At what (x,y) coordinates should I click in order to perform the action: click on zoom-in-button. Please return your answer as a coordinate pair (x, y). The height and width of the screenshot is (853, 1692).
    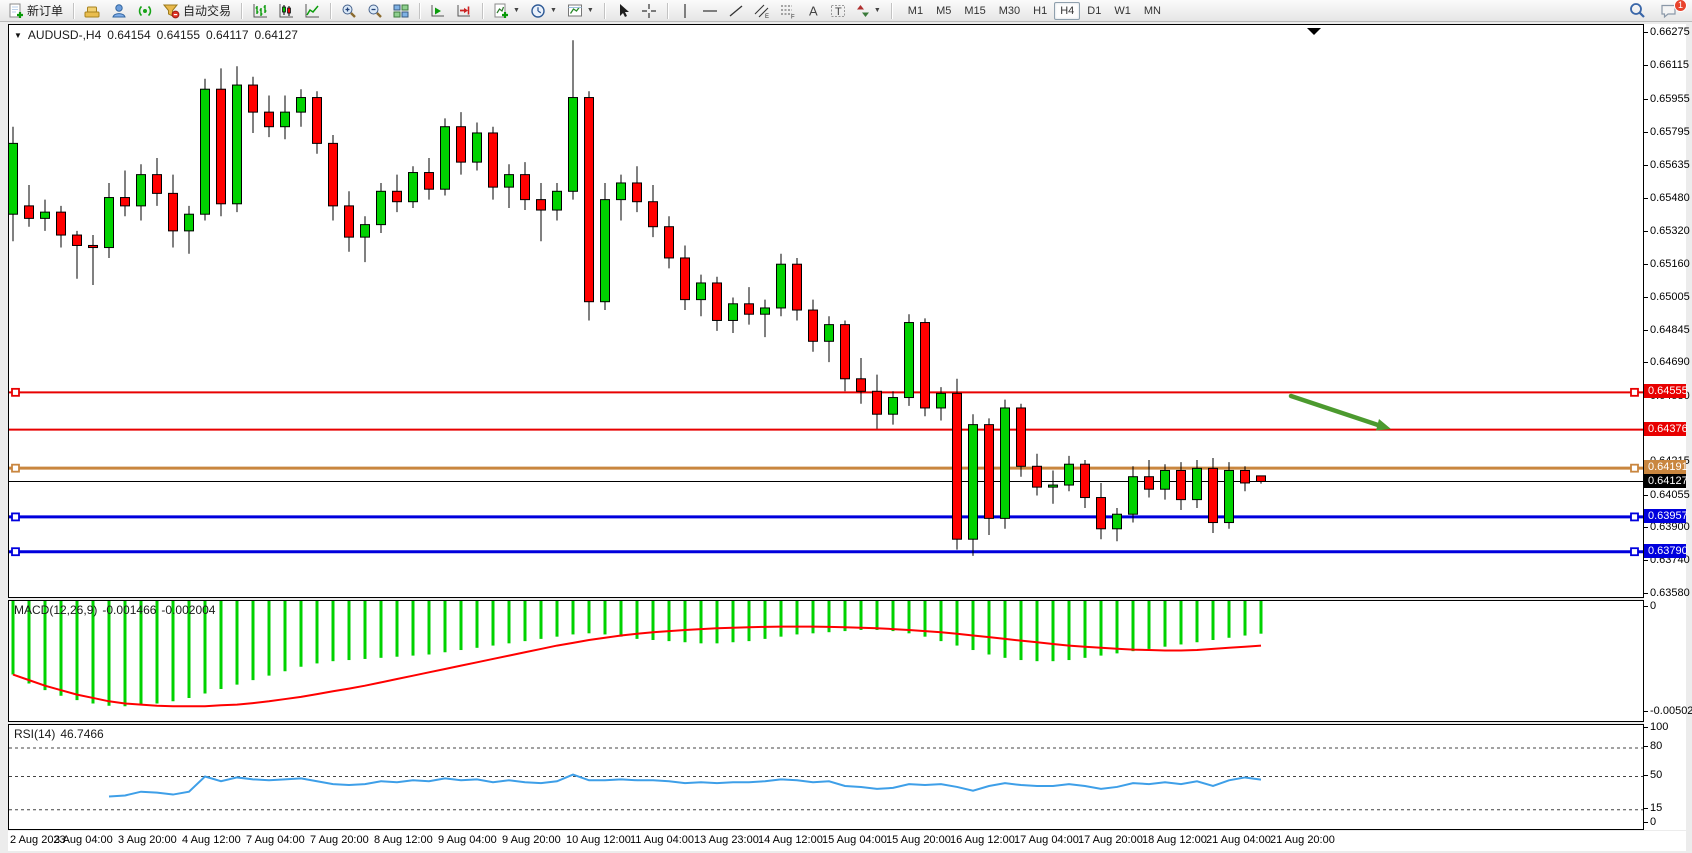
    Looking at the image, I should click on (349, 11).